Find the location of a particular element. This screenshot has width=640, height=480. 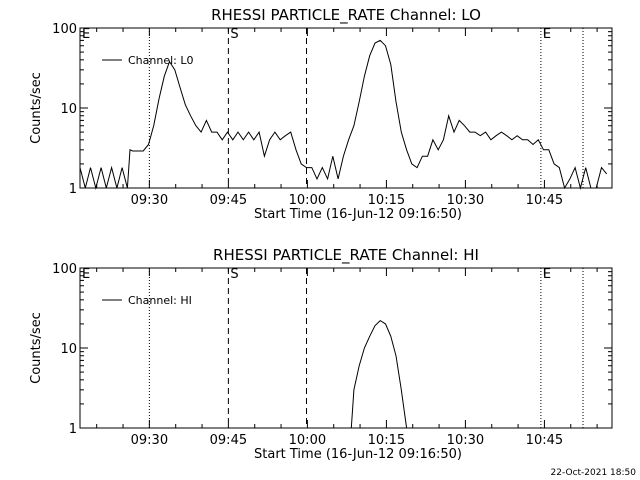

legend-label: Channel: L0 is located at coordinates (161, 60).